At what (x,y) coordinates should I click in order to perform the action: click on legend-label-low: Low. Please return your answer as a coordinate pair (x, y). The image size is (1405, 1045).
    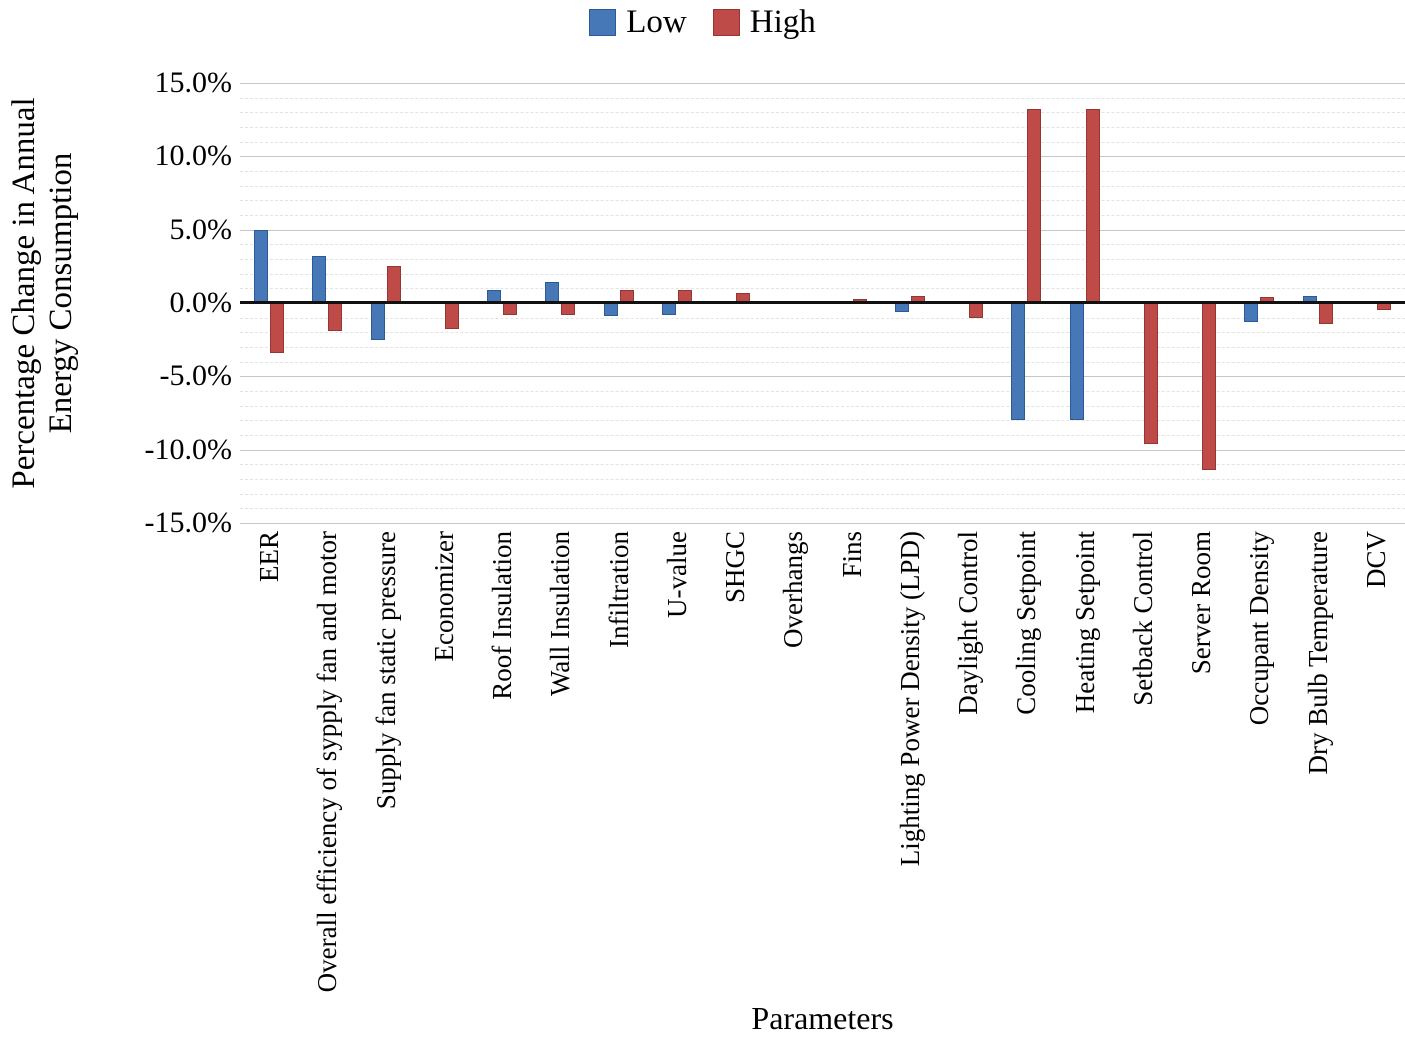
    Looking at the image, I should click on (656, 21).